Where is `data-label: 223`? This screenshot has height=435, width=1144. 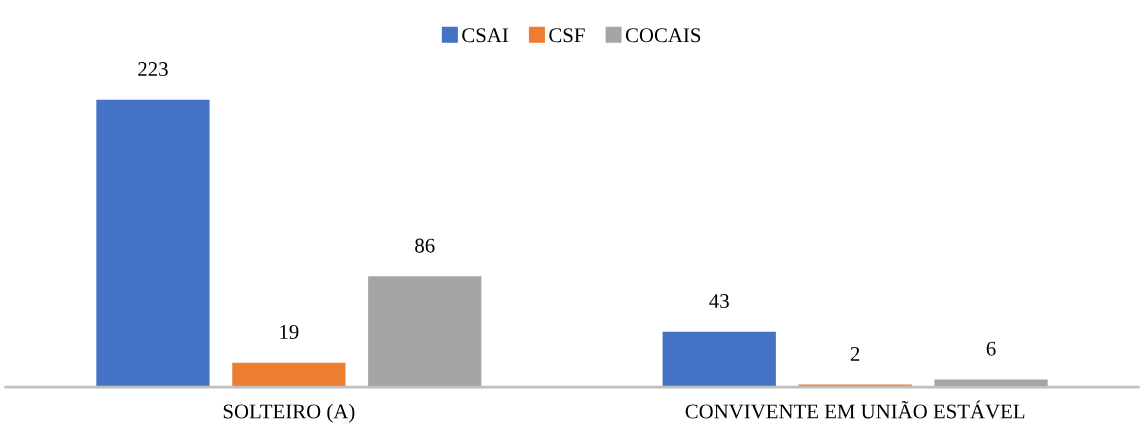
data-label: 223 is located at coordinates (153, 69).